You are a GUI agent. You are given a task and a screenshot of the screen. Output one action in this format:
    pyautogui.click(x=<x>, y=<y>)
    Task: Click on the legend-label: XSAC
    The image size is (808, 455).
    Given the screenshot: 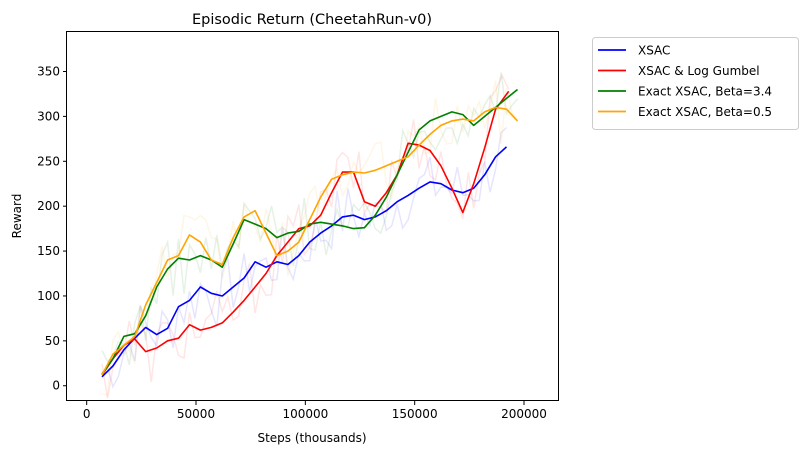 What is the action you would take?
    pyautogui.click(x=654, y=51)
    